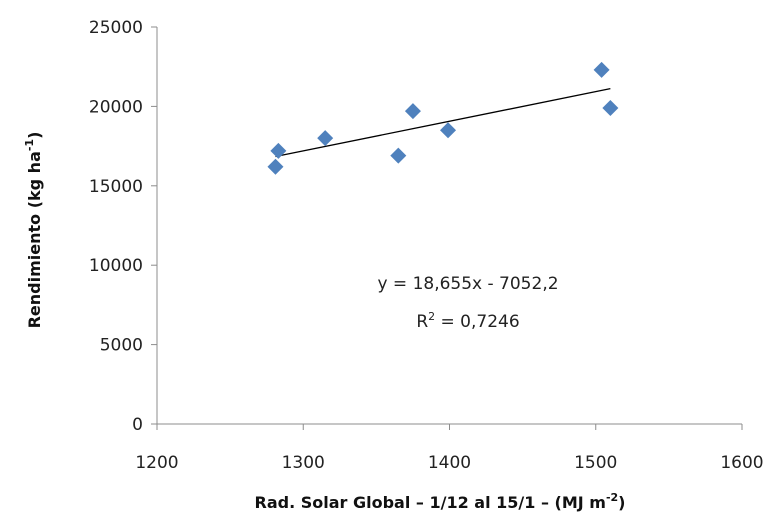  I want to click on y-axis-title: Rendimiento (kg ha-1), so click(33, 230).